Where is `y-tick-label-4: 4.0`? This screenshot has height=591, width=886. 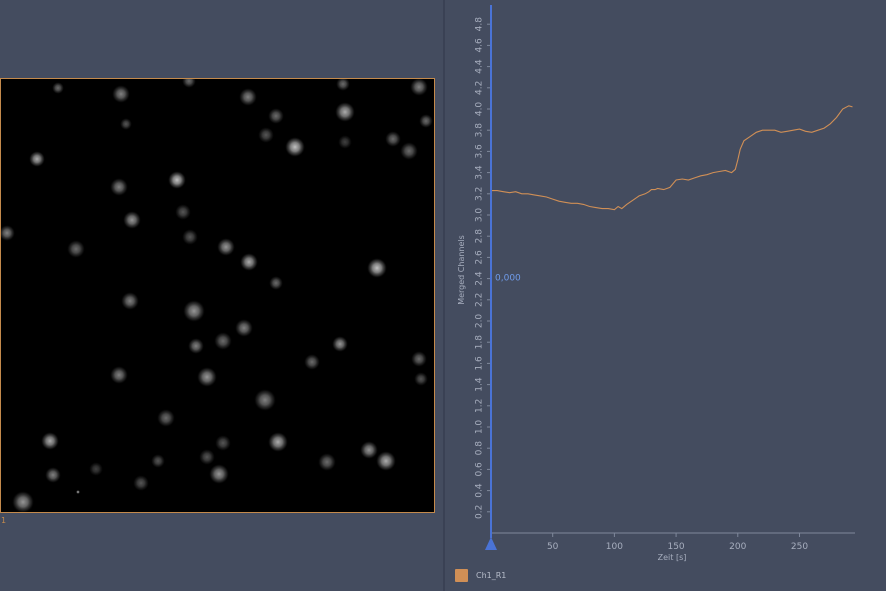 y-tick-label-4: 4.0 is located at coordinates (480, 109).